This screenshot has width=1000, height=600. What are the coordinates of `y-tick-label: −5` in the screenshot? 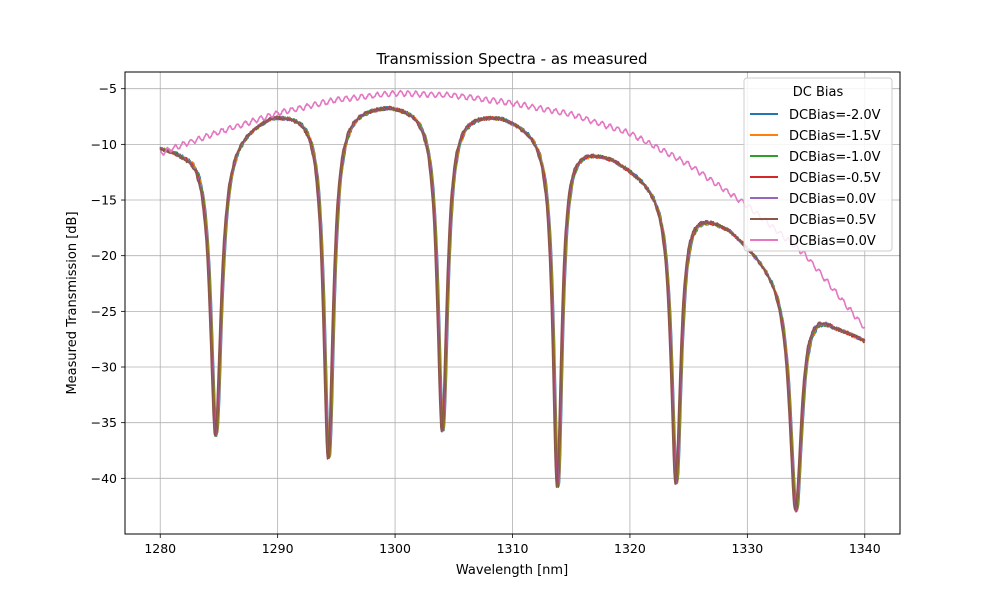 It's located at (108, 88).